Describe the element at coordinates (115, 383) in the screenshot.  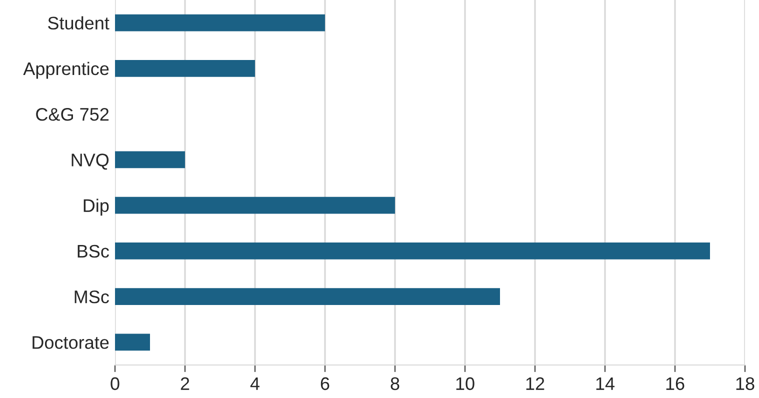
I see `x-tick-label: 0` at that location.